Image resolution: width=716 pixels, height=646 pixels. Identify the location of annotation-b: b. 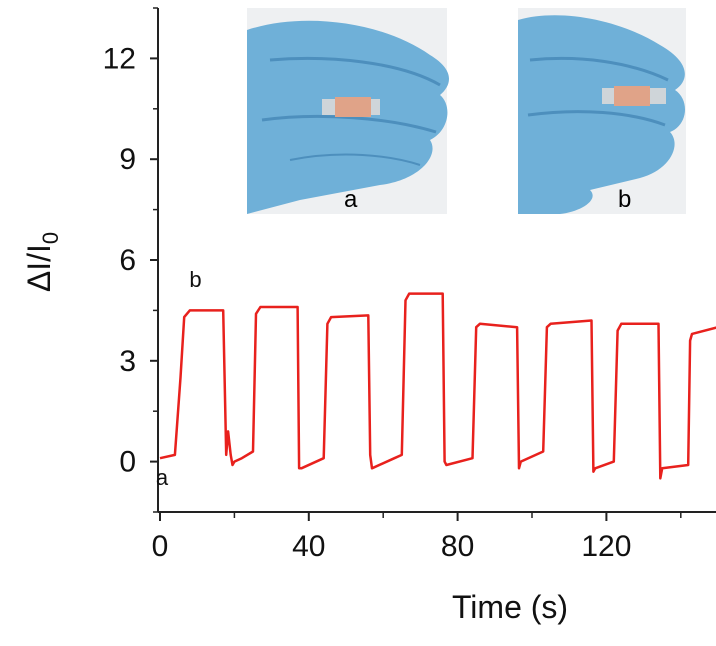
(195, 279).